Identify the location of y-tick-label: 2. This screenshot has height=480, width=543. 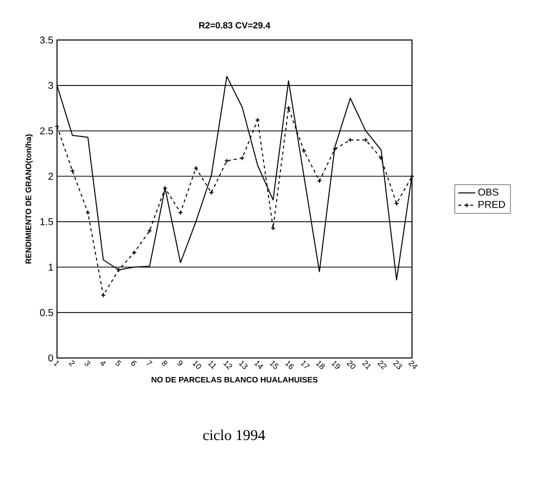
(50, 176).